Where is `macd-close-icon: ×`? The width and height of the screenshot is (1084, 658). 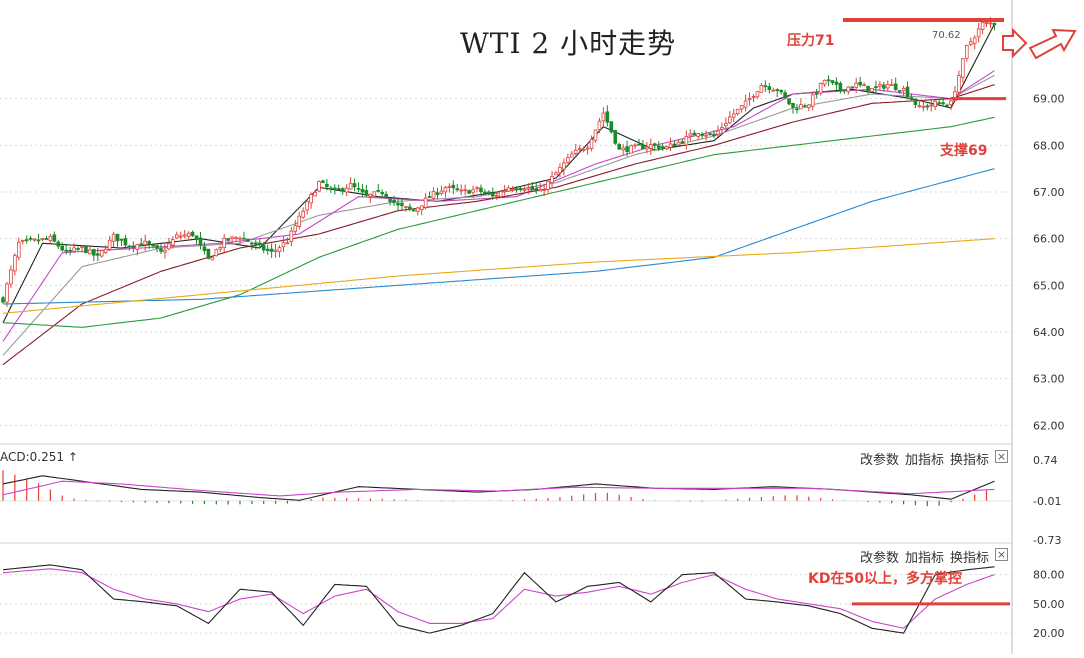
macd-close-icon: × is located at coordinates (1001, 456).